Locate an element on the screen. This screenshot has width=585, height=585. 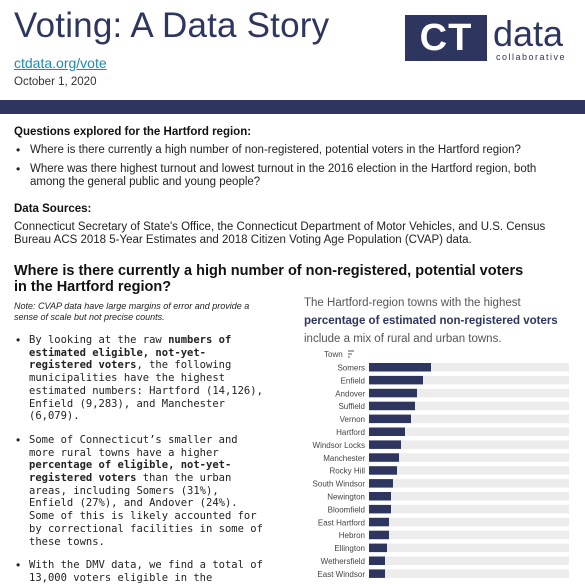
category-label: Rocky Hill is located at coordinates (347, 471).